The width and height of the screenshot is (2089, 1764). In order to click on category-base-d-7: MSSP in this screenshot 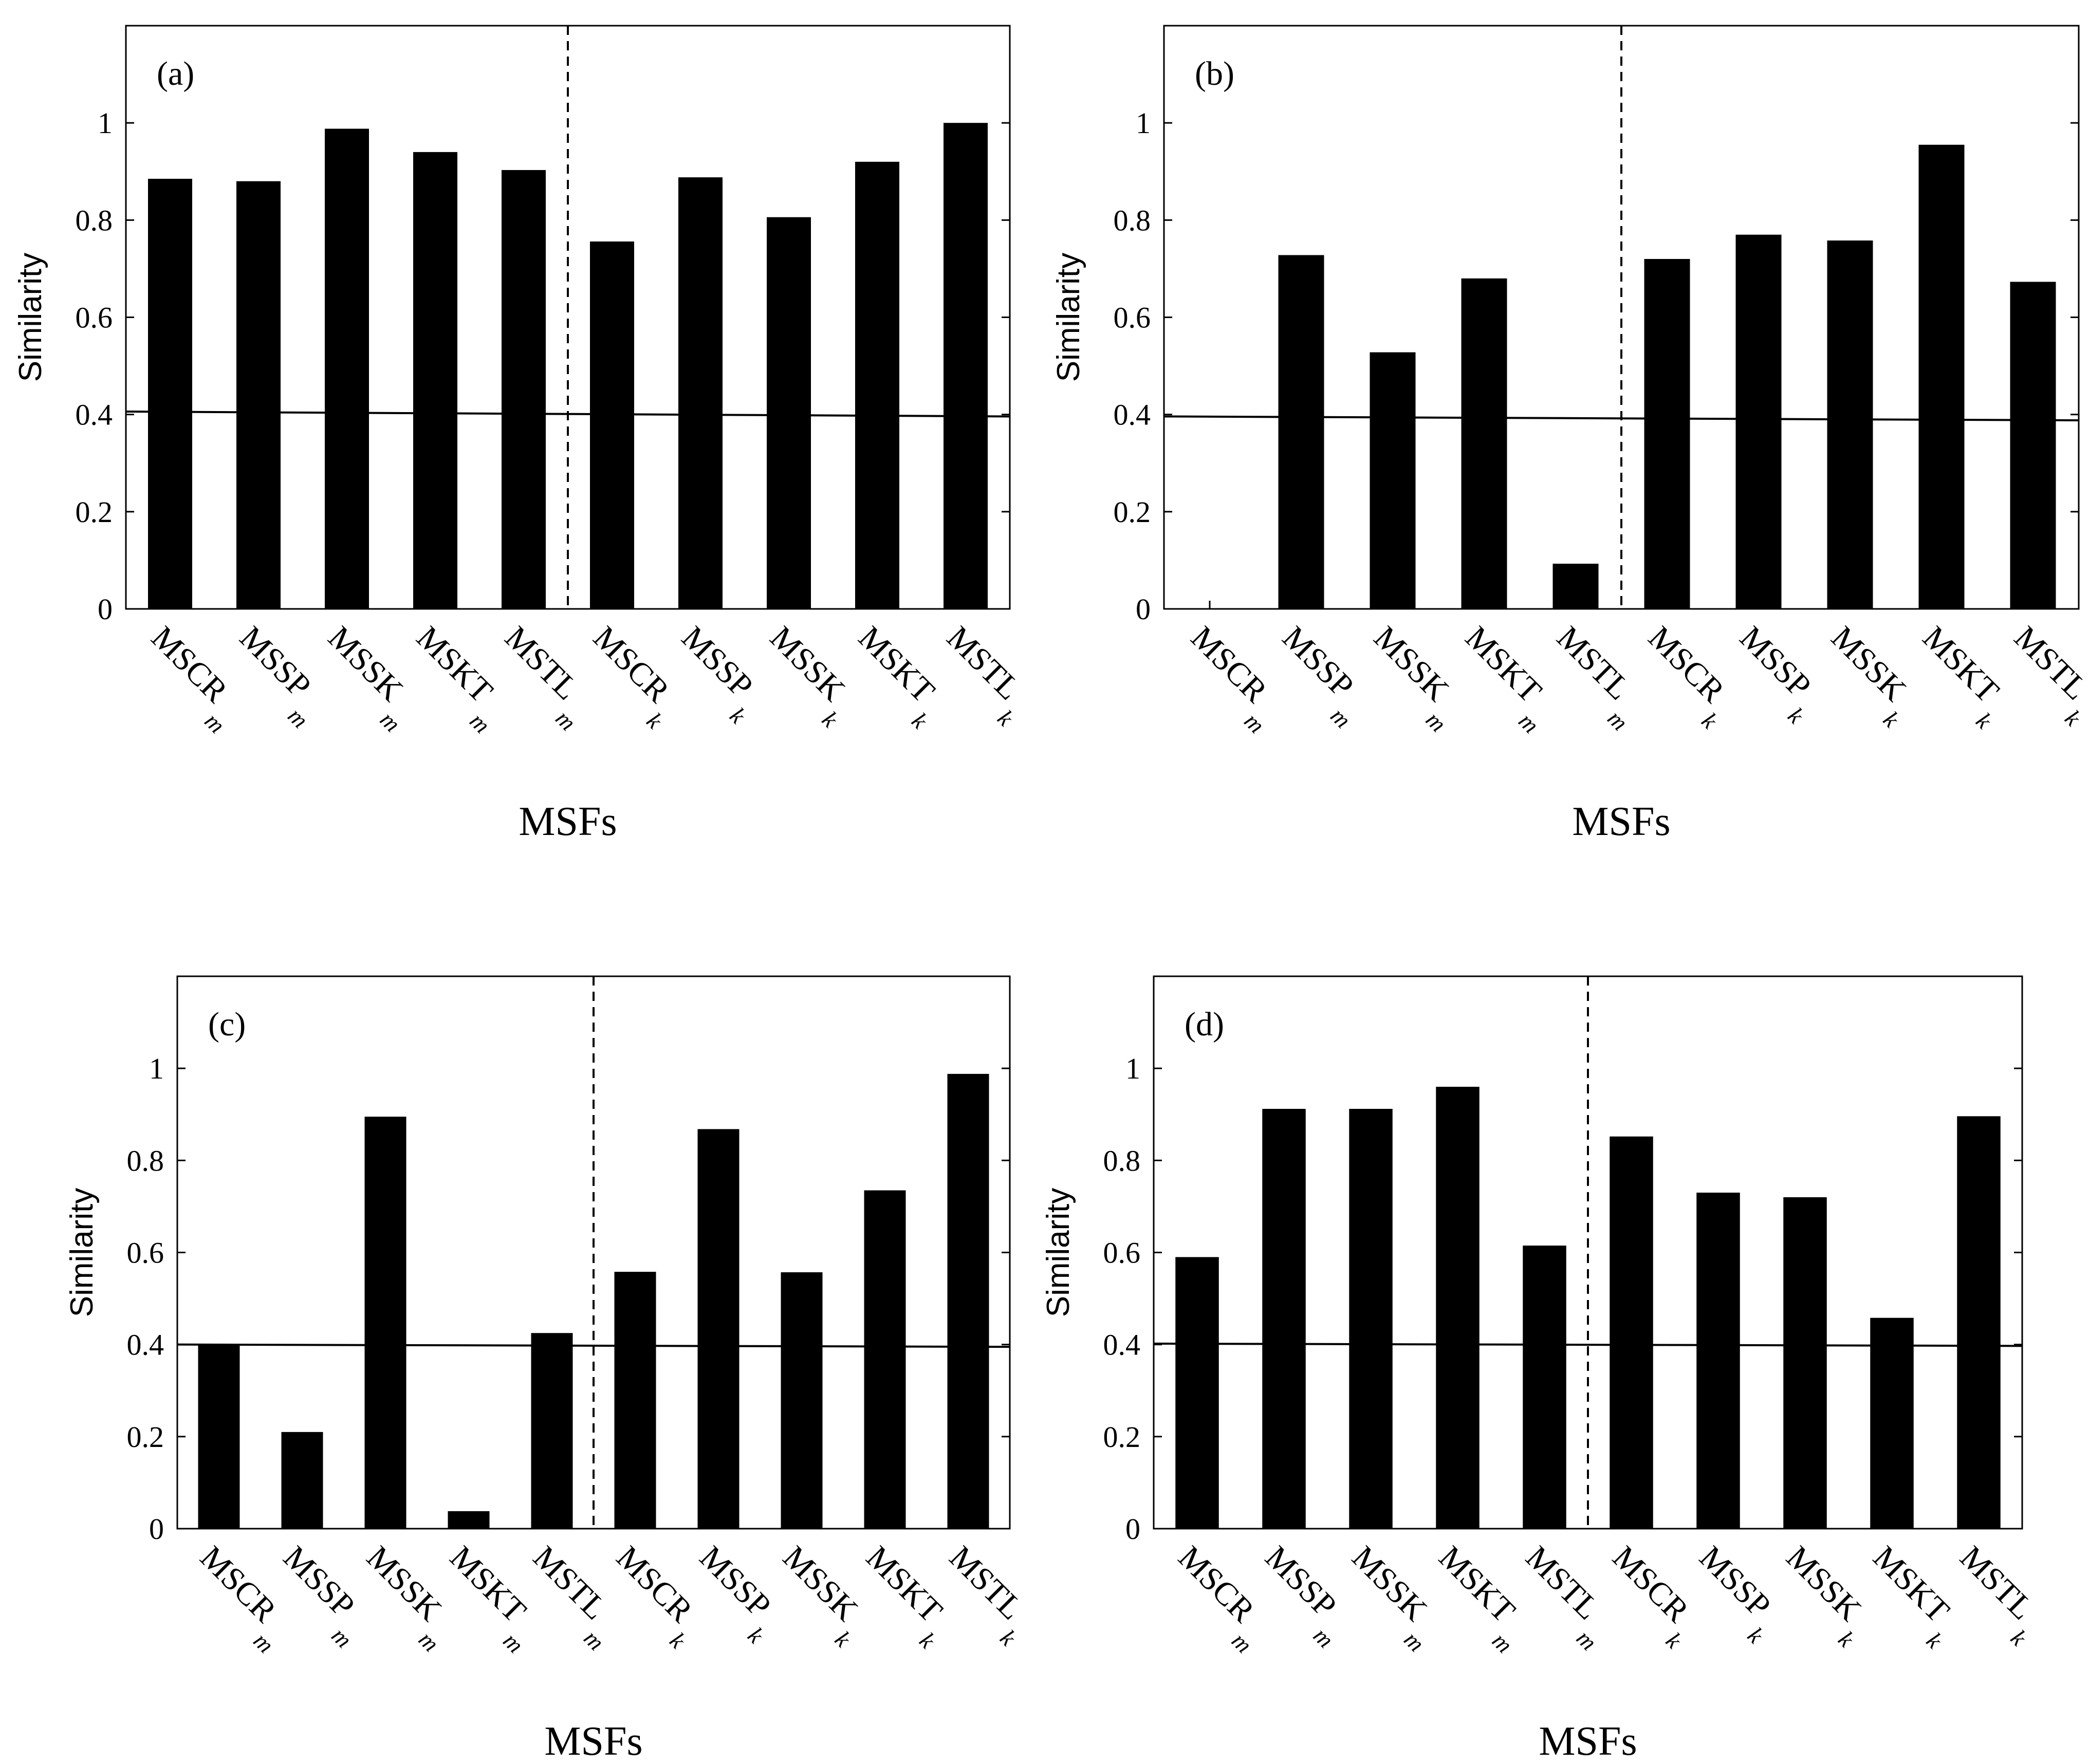, I will do `click(1735, 1581)`.